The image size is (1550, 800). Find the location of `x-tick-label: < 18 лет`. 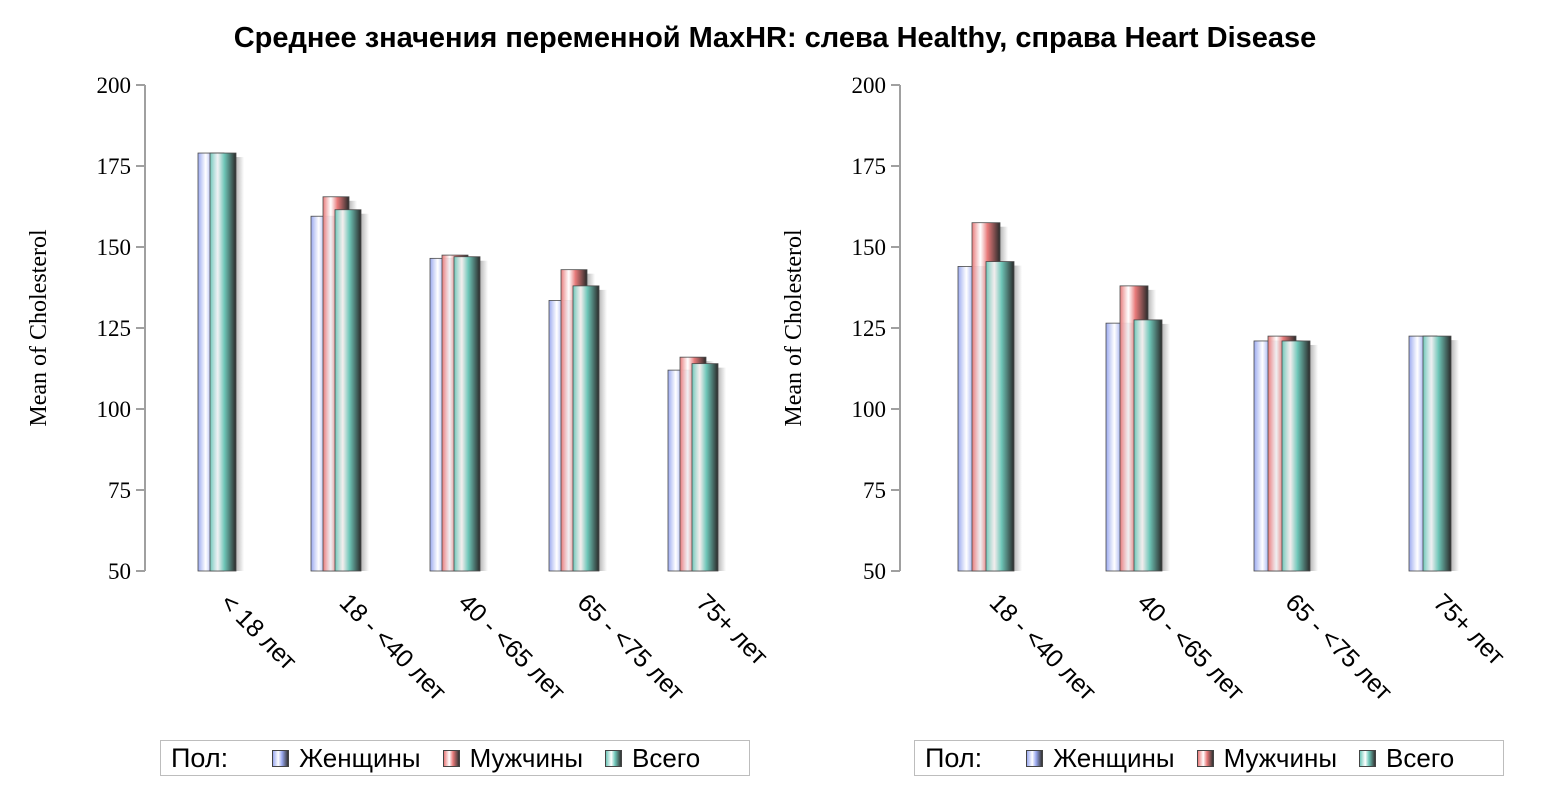

x-tick-label: < 18 лет is located at coordinates (259, 632).